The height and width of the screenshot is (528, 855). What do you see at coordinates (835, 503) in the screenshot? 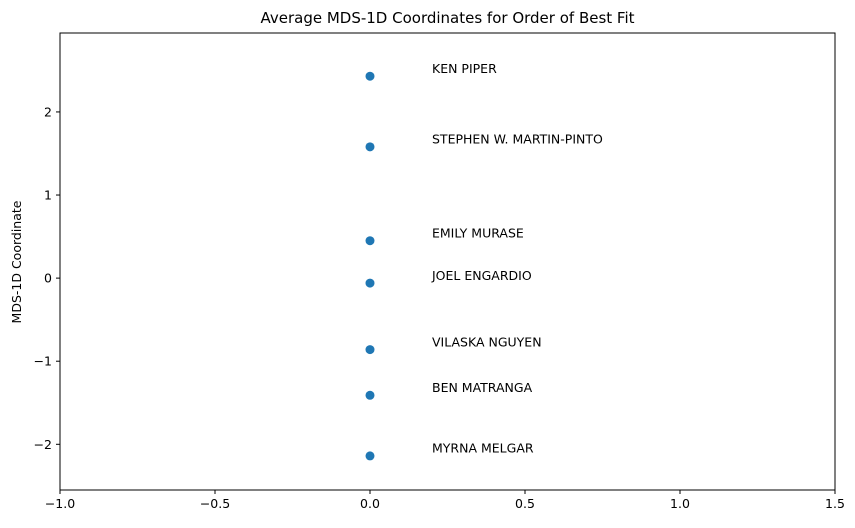
I see `x-tick-label: 1.5` at bounding box center [835, 503].